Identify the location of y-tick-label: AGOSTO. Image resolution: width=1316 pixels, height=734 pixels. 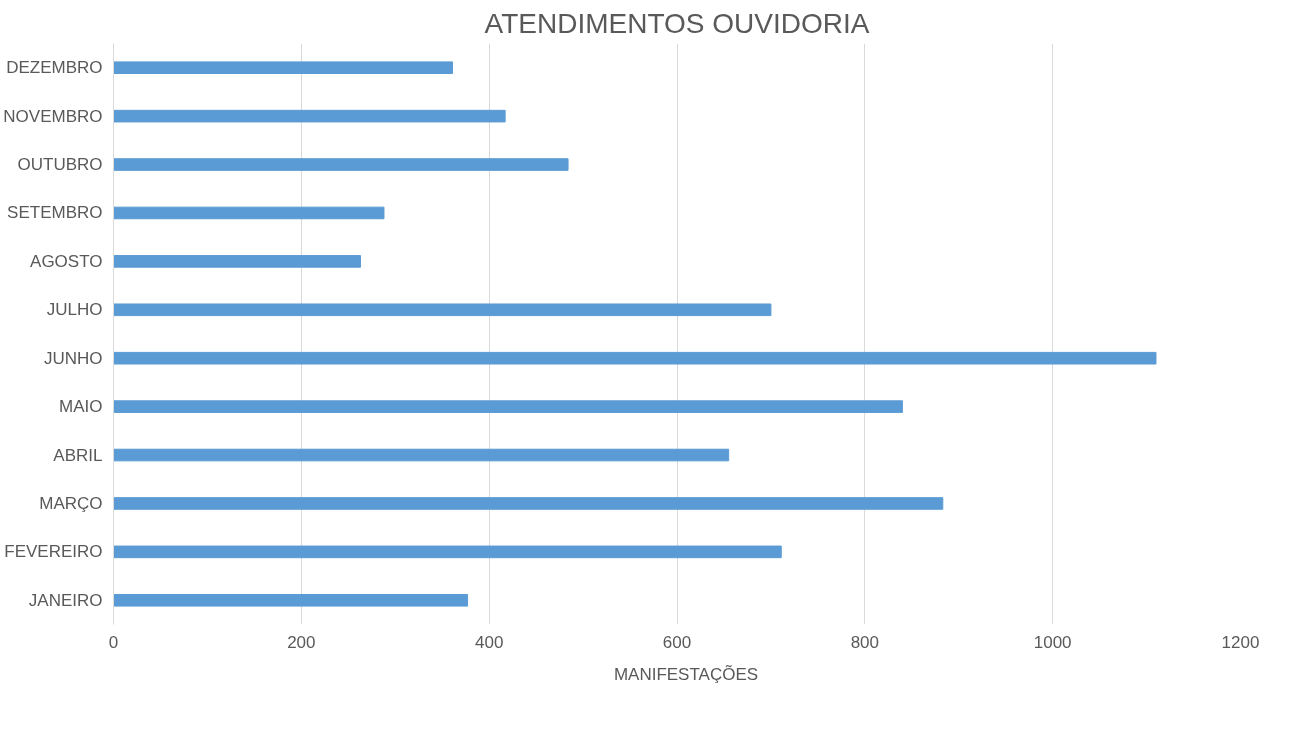
(66, 261).